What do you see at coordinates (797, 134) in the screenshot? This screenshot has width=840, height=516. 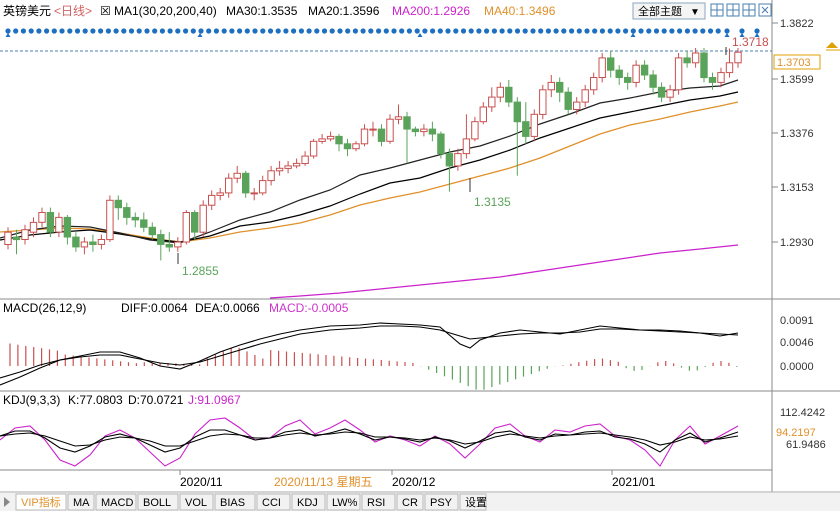 I see `price-tick-label: 1.3376` at bounding box center [797, 134].